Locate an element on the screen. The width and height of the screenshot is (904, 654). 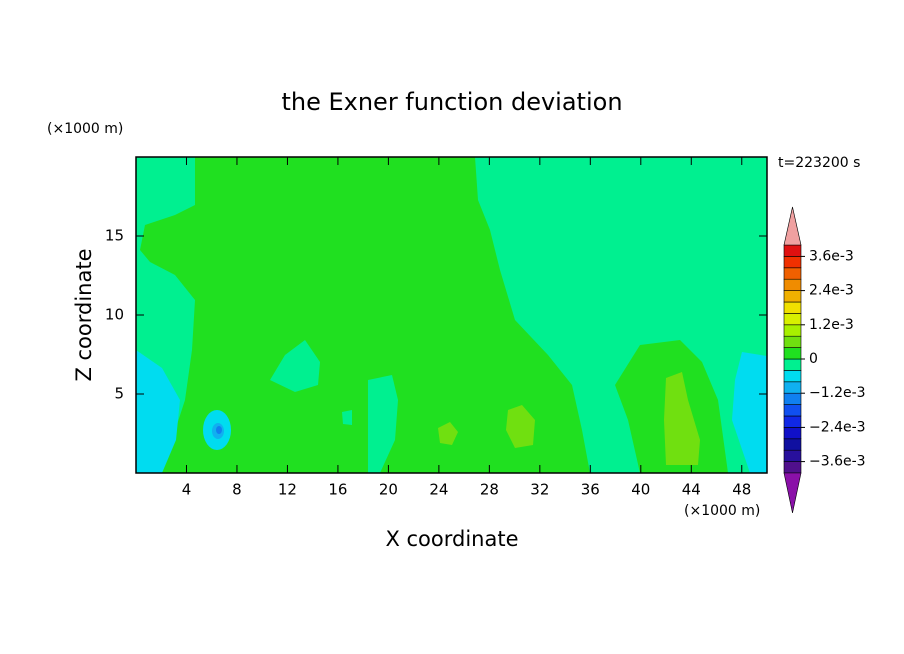
x-unit: (×1000 m) is located at coordinates (722, 511).